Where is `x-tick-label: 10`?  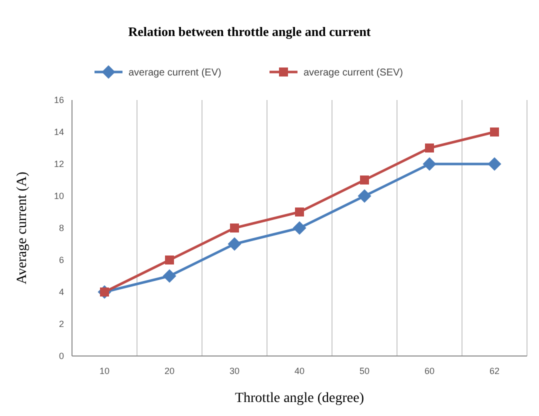
x-tick-label: 10 is located at coordinates (104, 371).